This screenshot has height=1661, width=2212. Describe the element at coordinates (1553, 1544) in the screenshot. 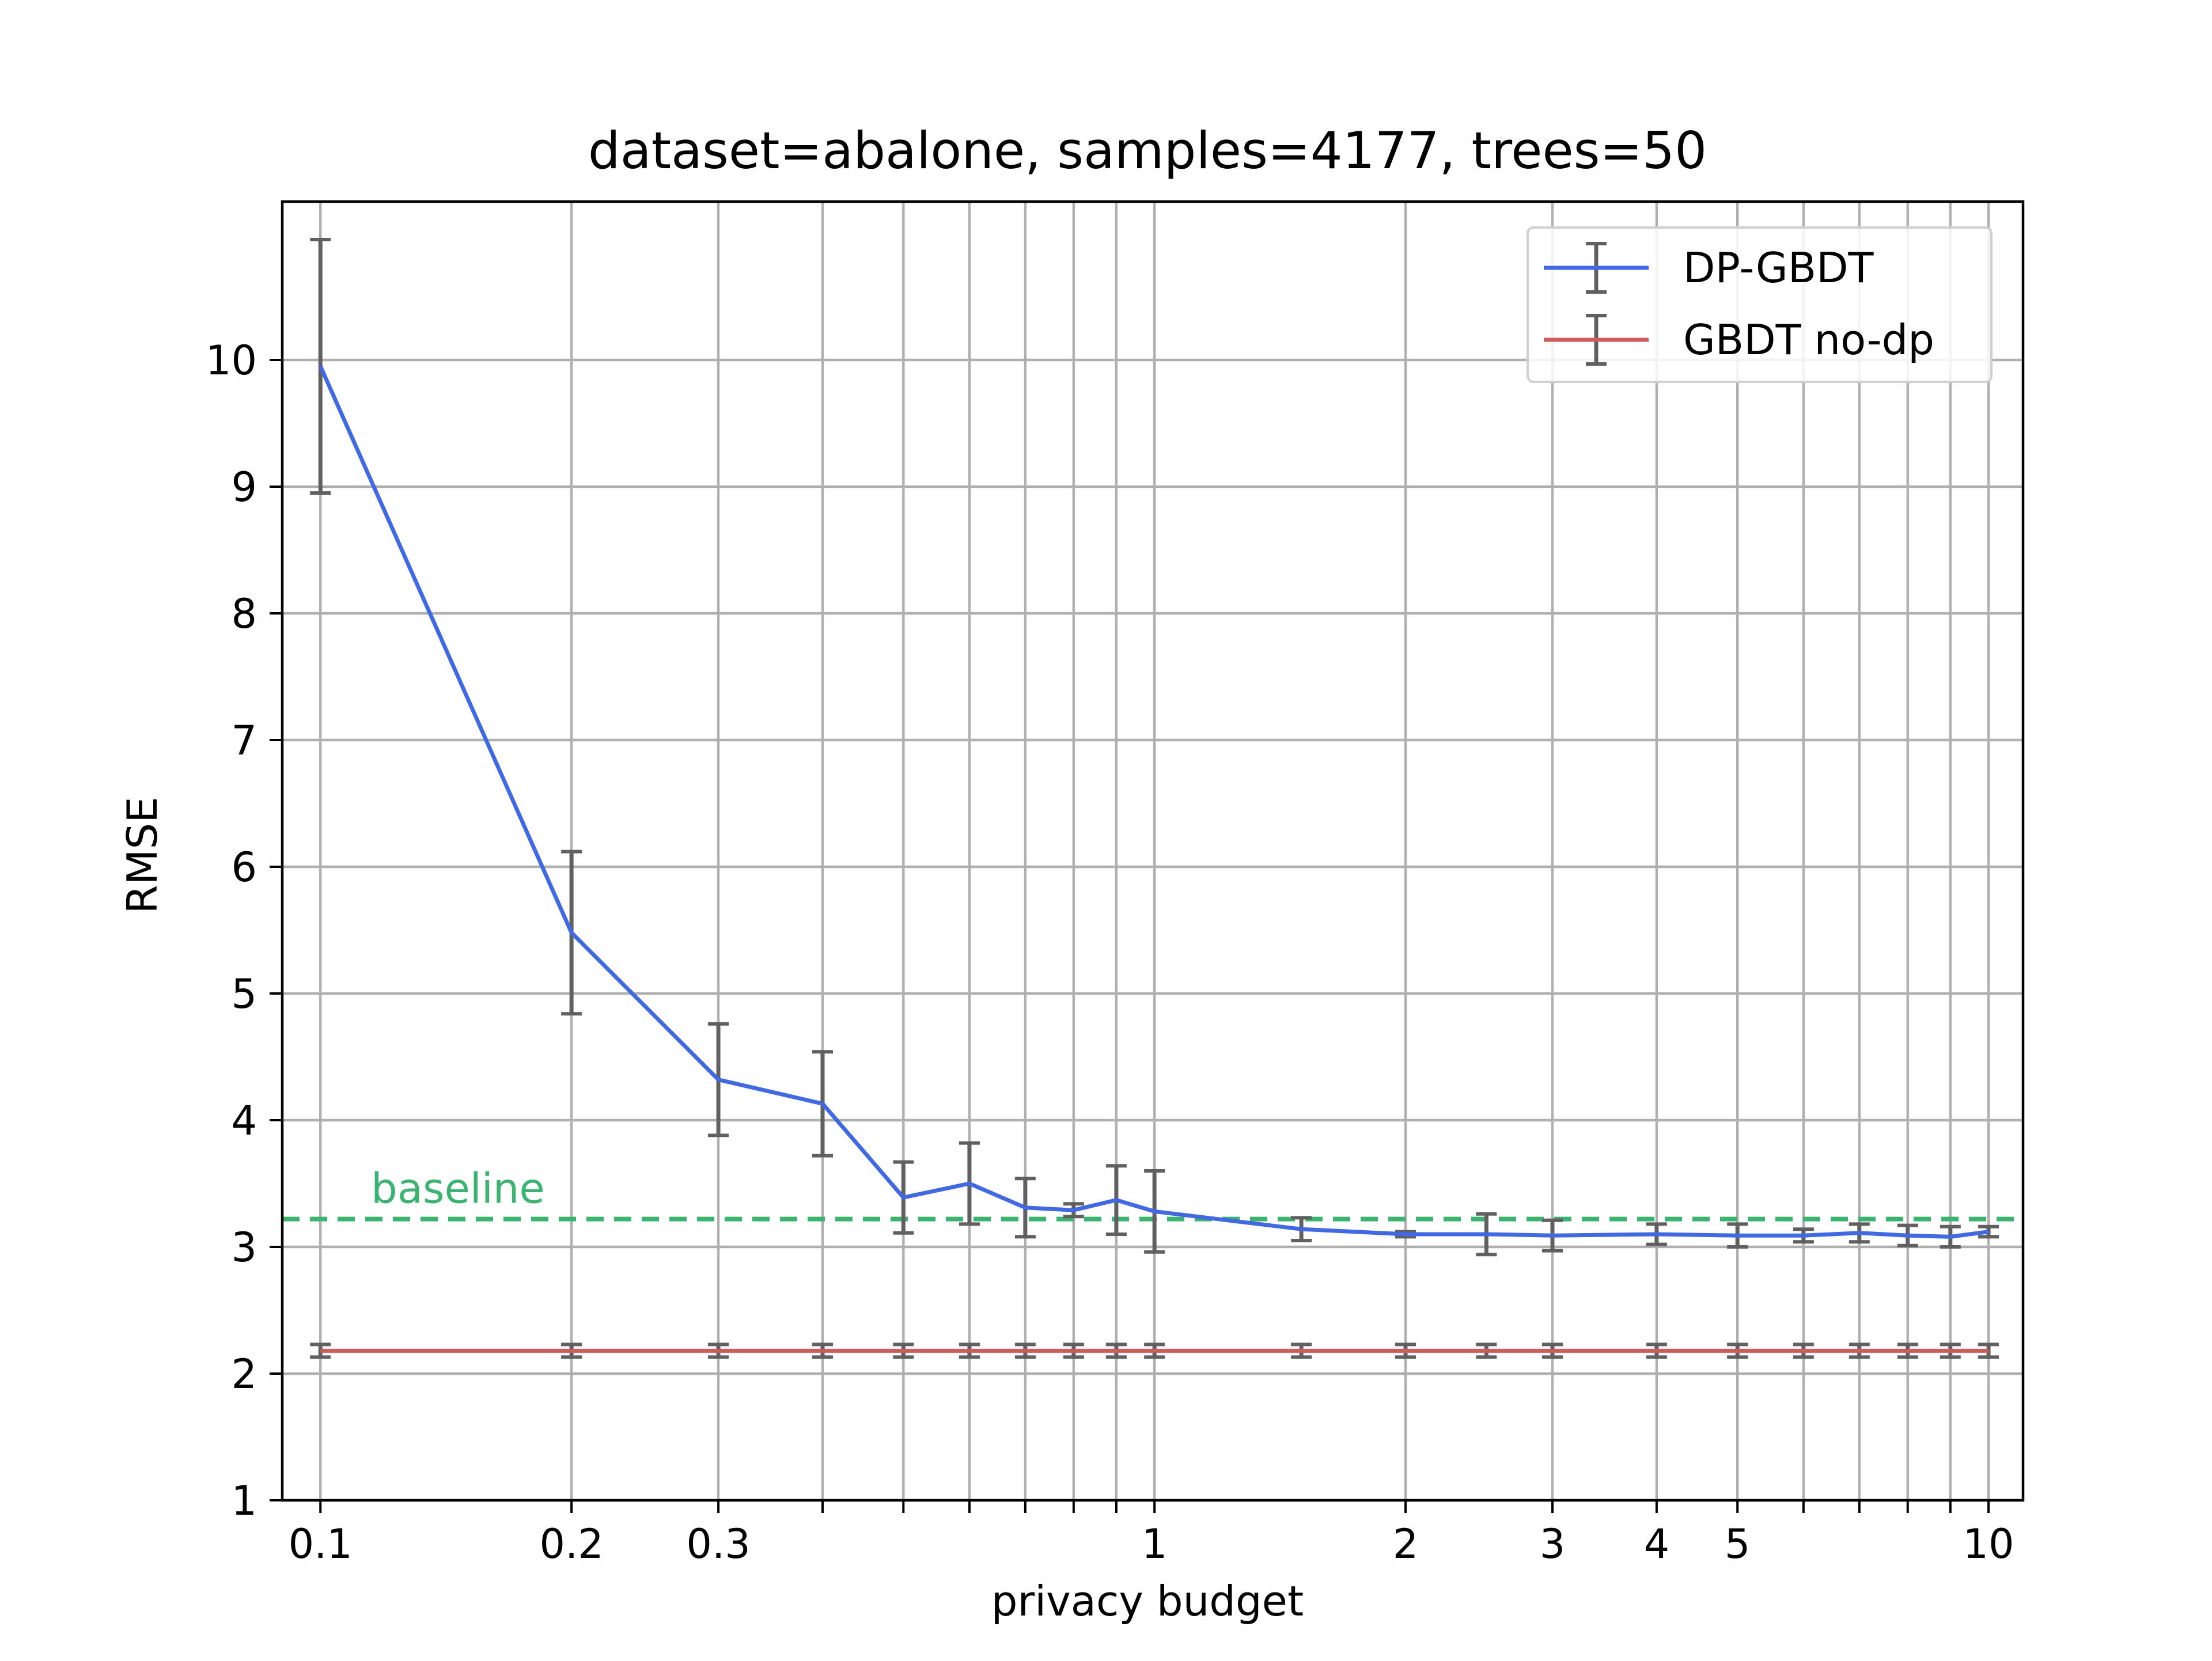

I see `x-tick-label: 3` at that location.